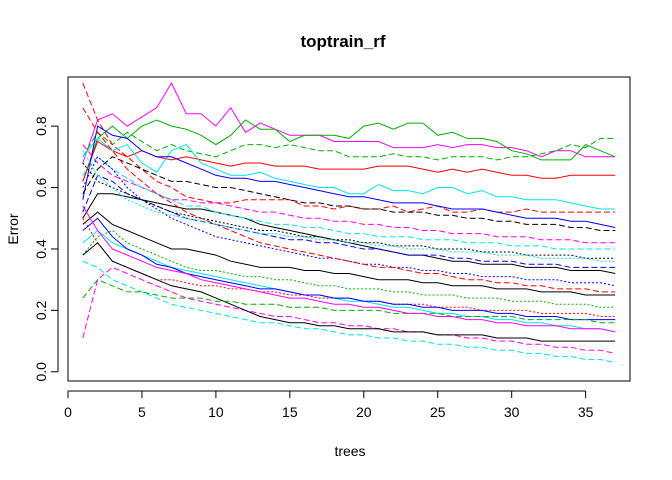  I want to click on y-tick-label: 0.4, so click(41, 249).